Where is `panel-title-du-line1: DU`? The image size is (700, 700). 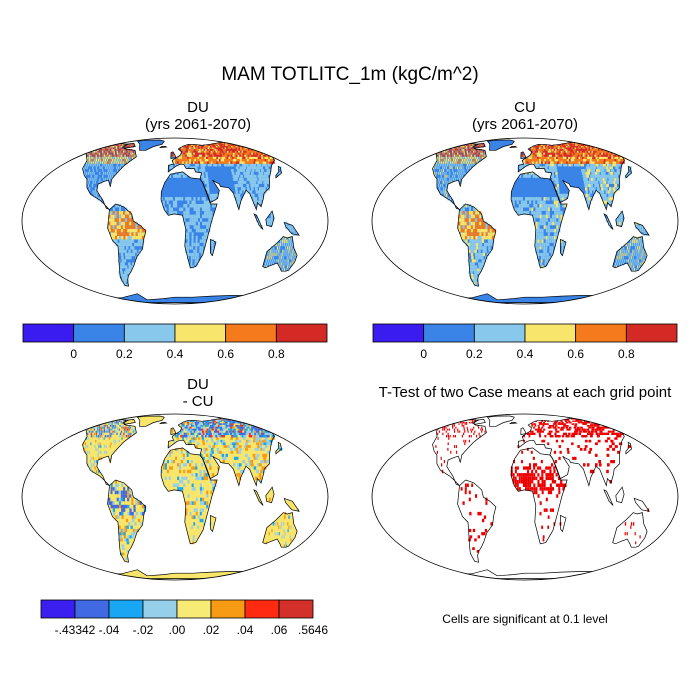 panel-title-du-line1: DU is located at coordinates (198, 107).